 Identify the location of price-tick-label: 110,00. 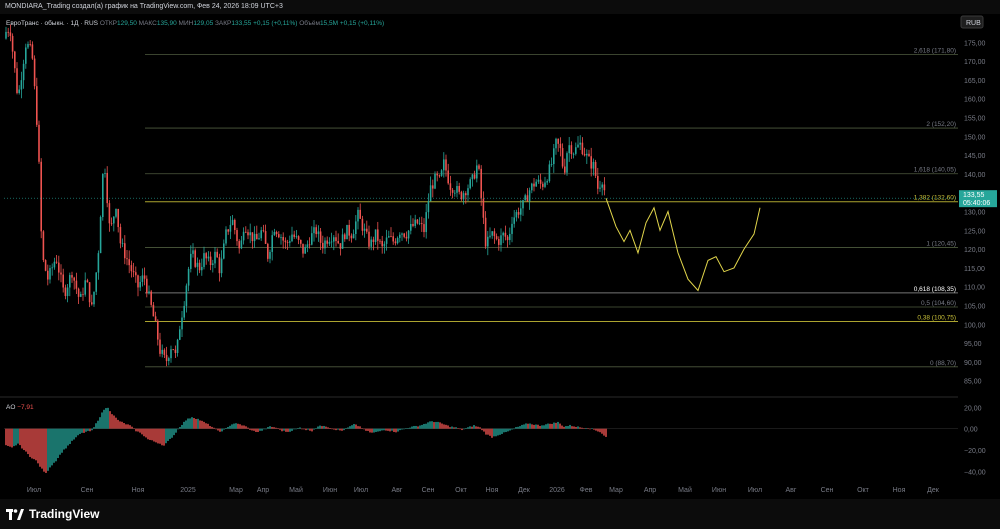
(974, 288).